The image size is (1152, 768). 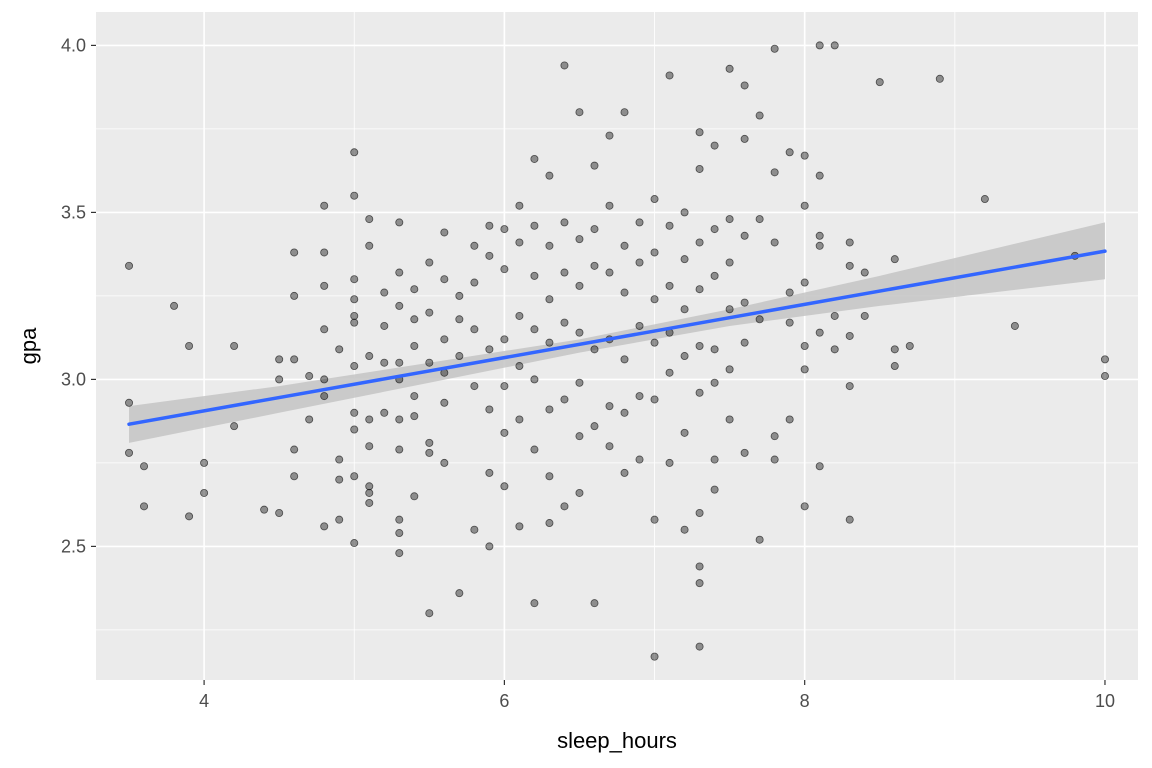 What do you see at coordinates (78, 295) in the screenshot?
I see `y-axis: 2.5 3.0 3.5 4.0` at bounding box center [78, 295].